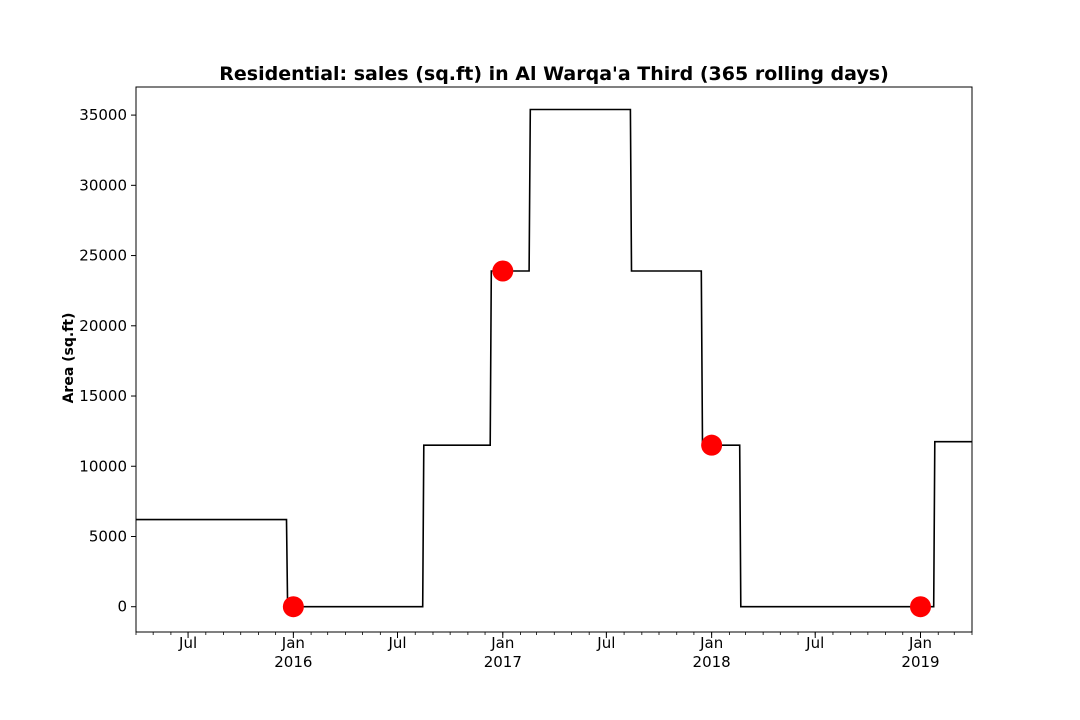 The width and height of the screenshot is (1080, 720). What do you see at coordinates (293, 662) in the screenshot?
I see `x-tick-label: 2016` at bounding box center [293, 662].